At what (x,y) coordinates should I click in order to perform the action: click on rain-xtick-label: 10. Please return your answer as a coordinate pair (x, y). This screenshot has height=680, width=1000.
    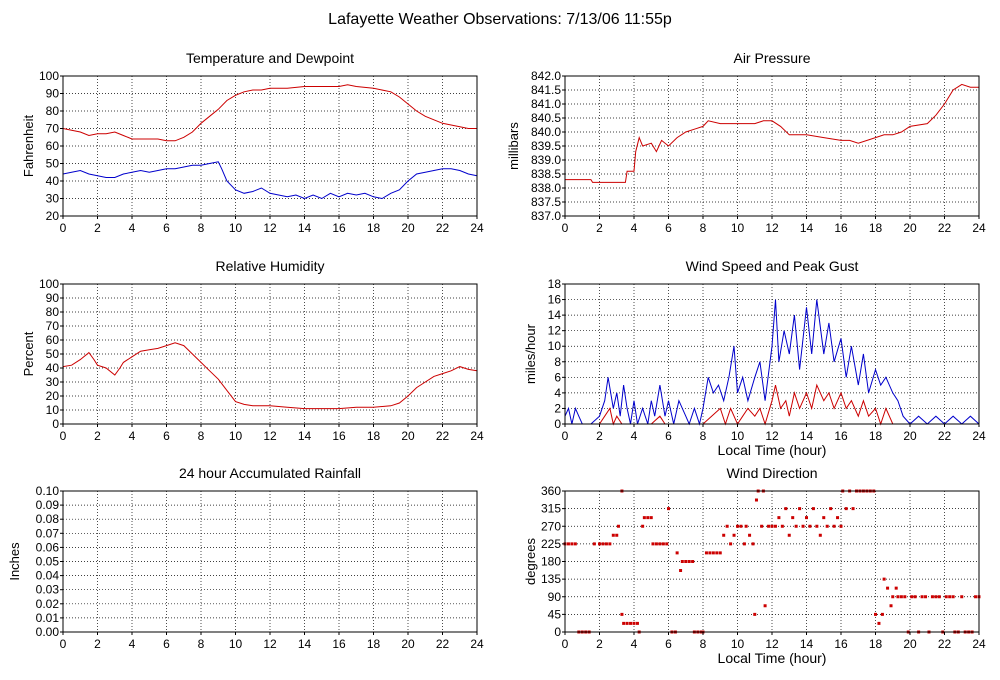
    Looking at the image, I should click on (236, 644).